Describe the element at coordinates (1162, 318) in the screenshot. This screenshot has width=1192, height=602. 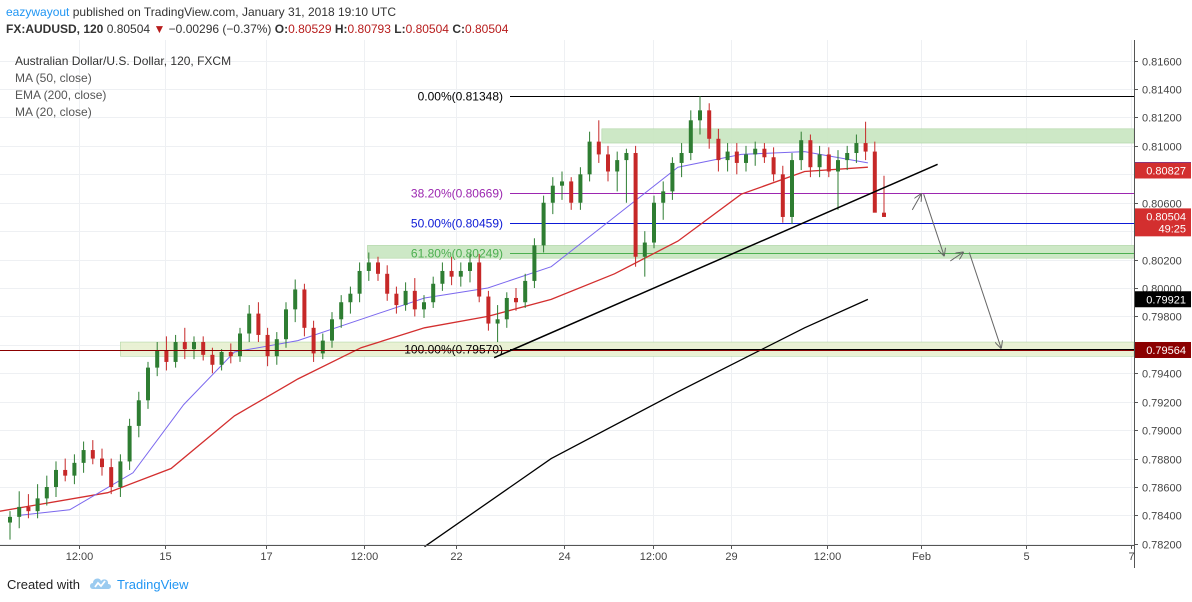
I see `y-tick-label: 0.79800` at that location.